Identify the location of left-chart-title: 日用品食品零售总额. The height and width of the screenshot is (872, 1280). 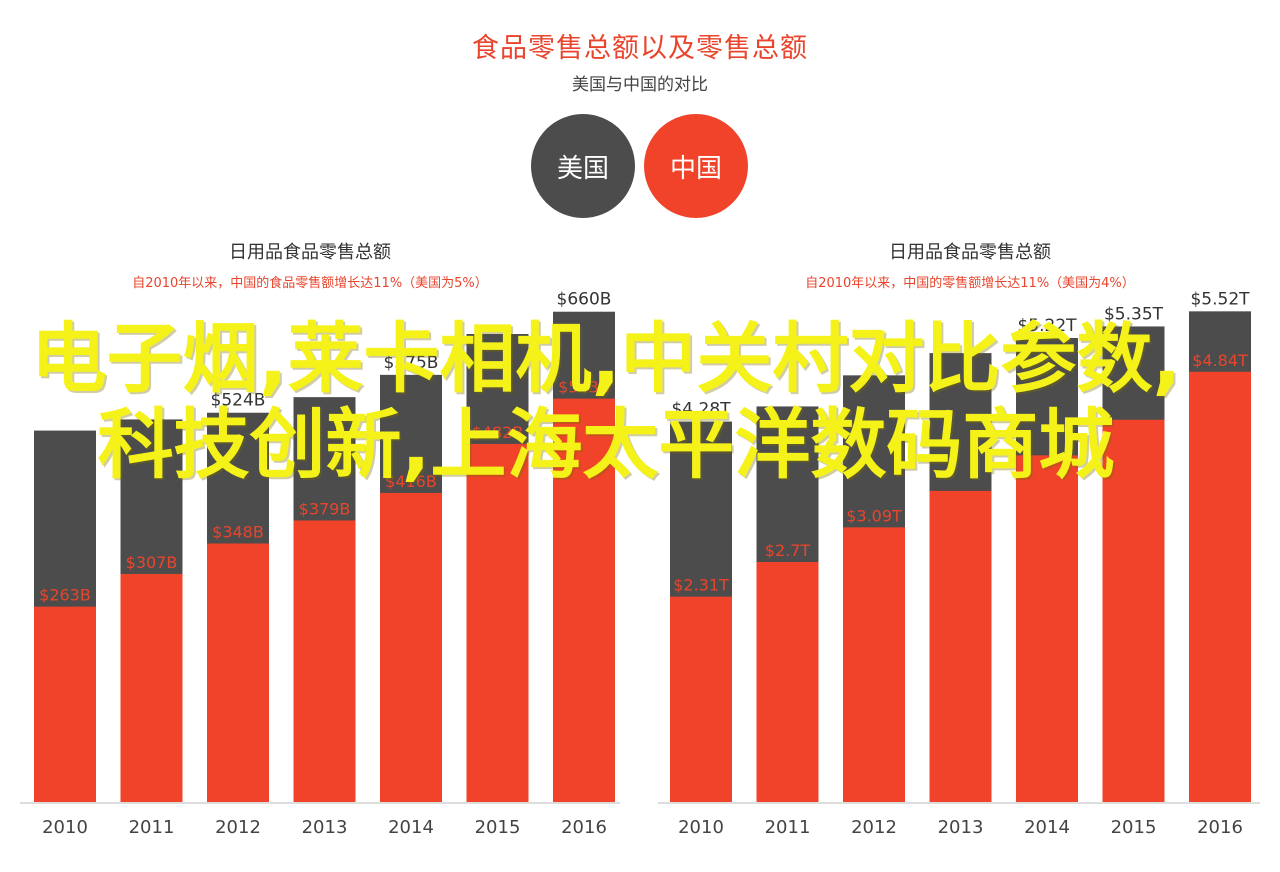
(310, 252).